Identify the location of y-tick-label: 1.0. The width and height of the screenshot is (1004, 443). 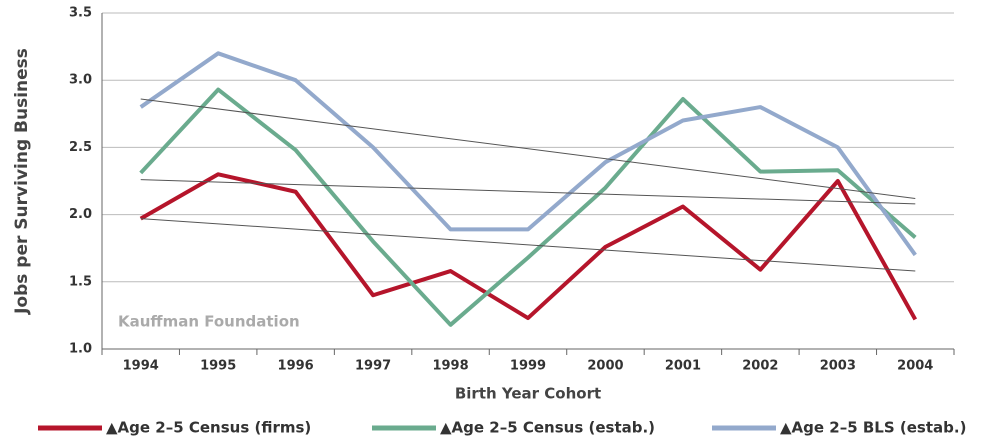
(80, 349).